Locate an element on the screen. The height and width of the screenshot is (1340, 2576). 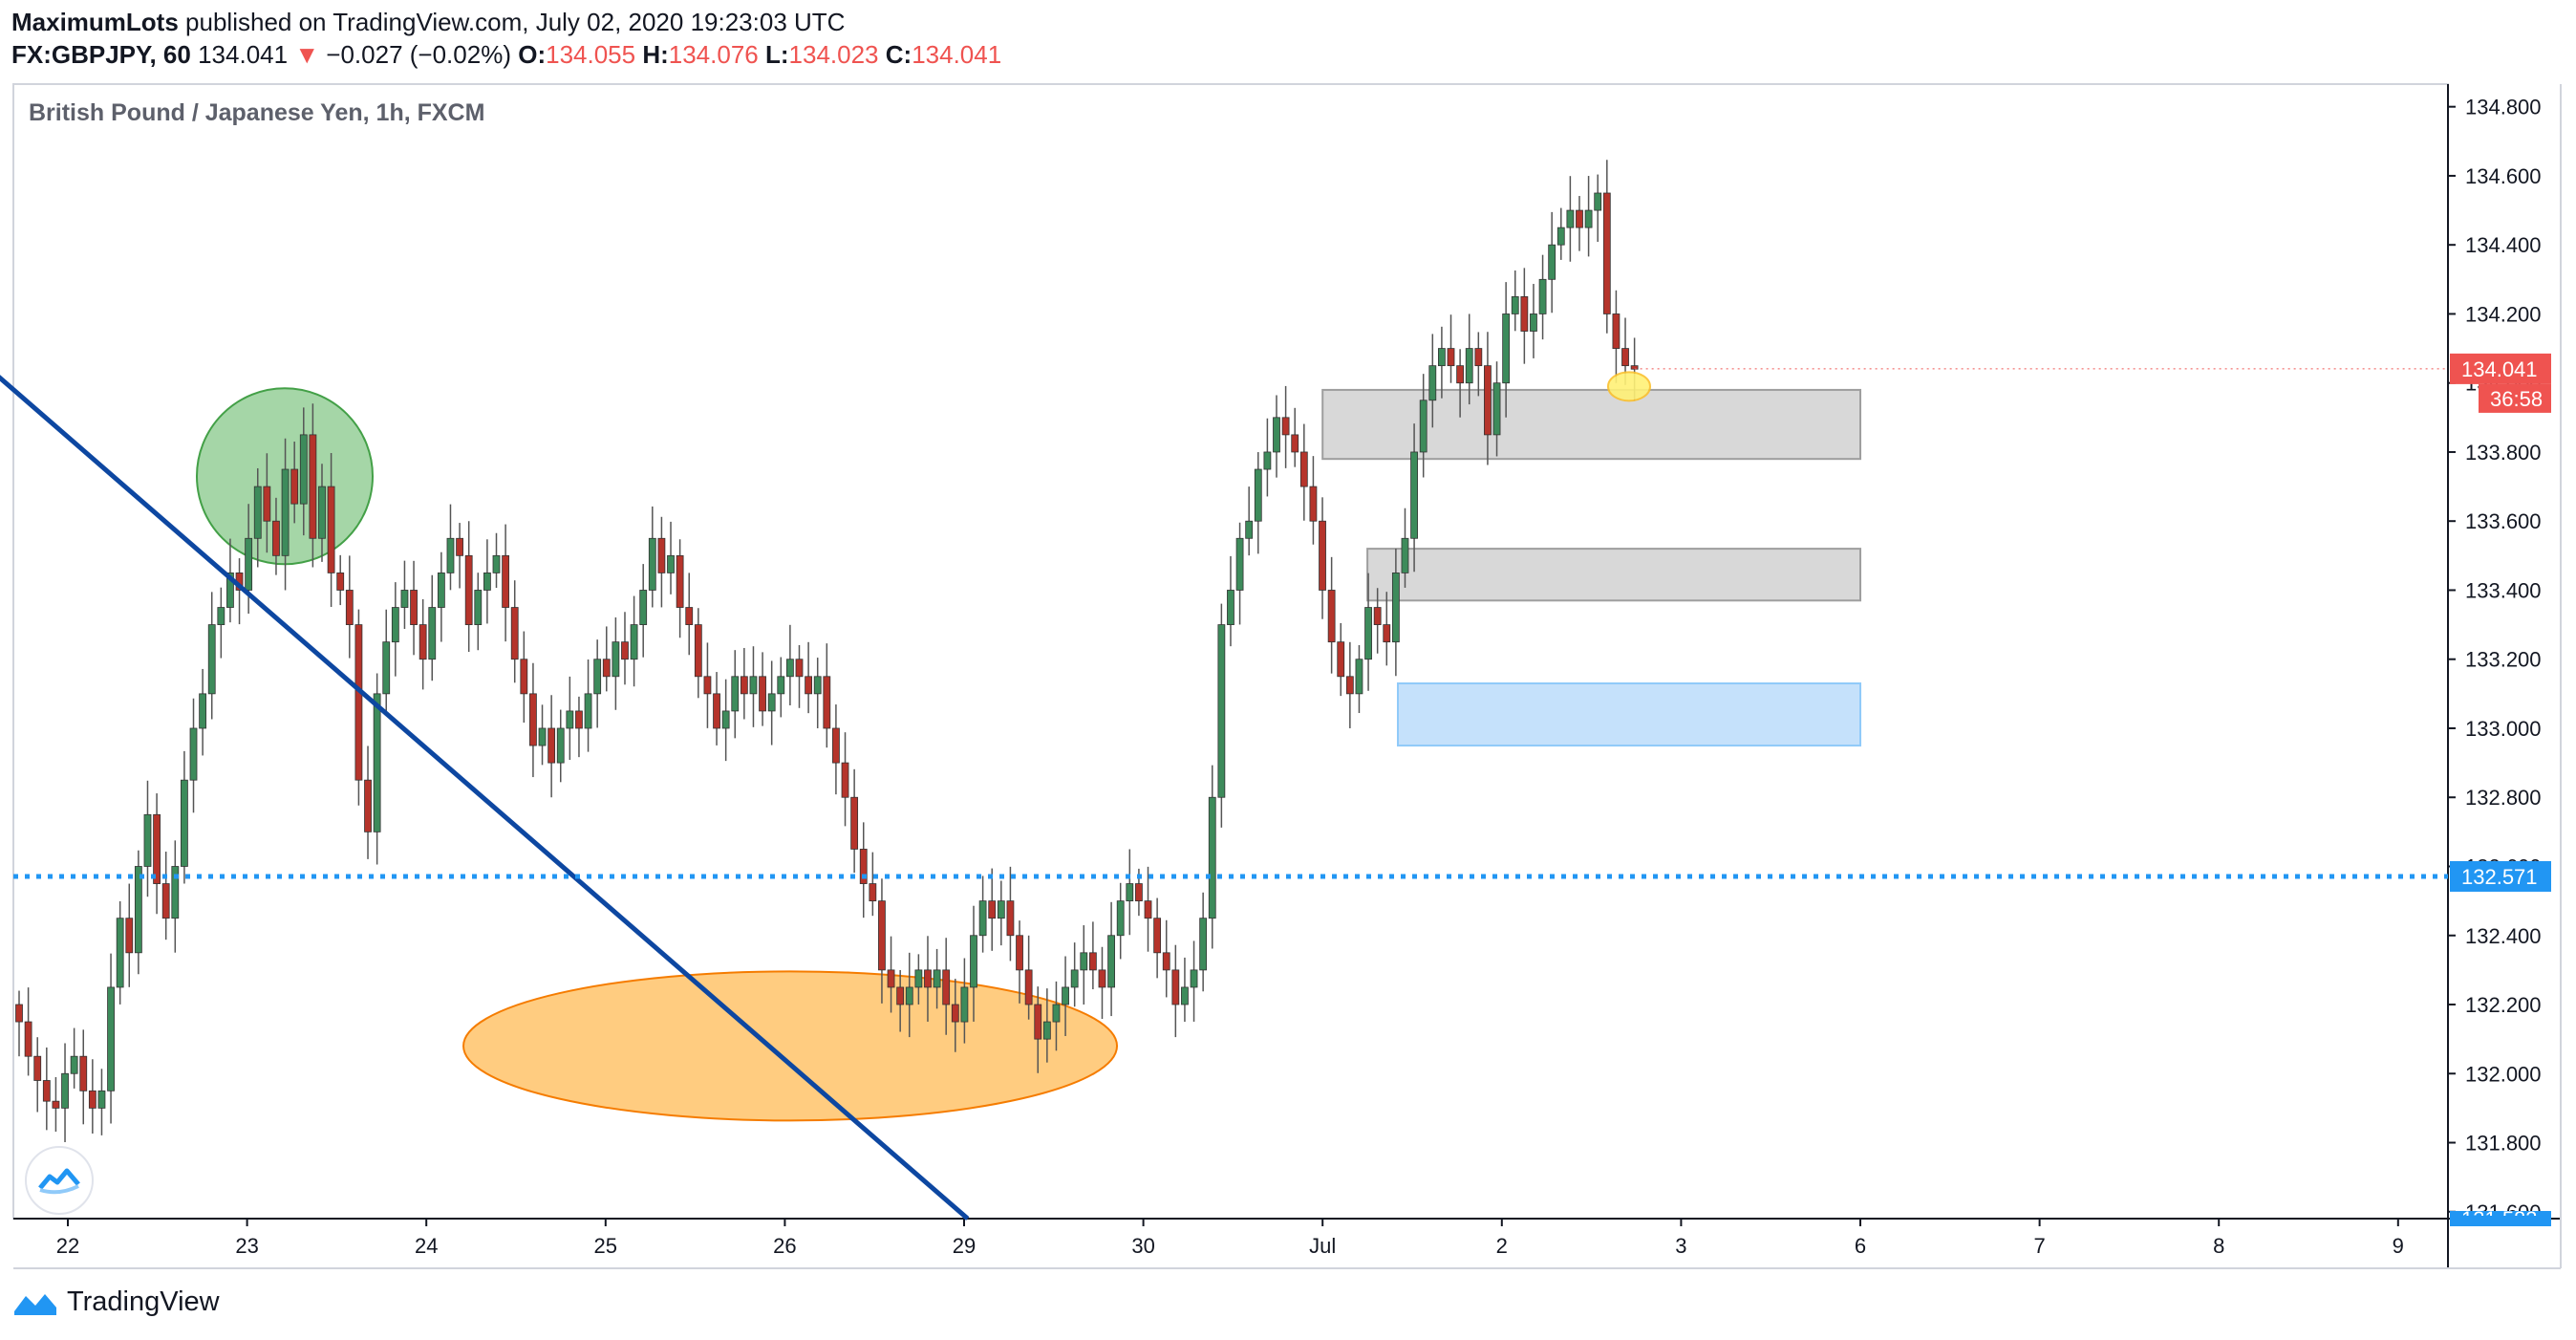
y-tick-label: 133.800 is located at coordinates (2503, 453).